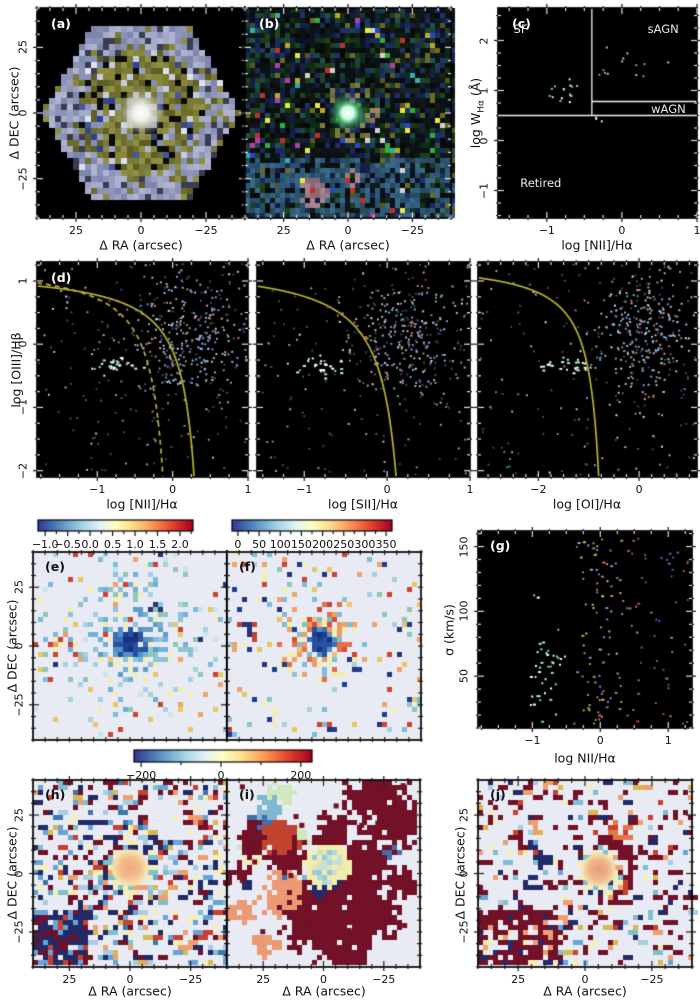  I want to click on colorbar-f-canvas, so click(312, 530).